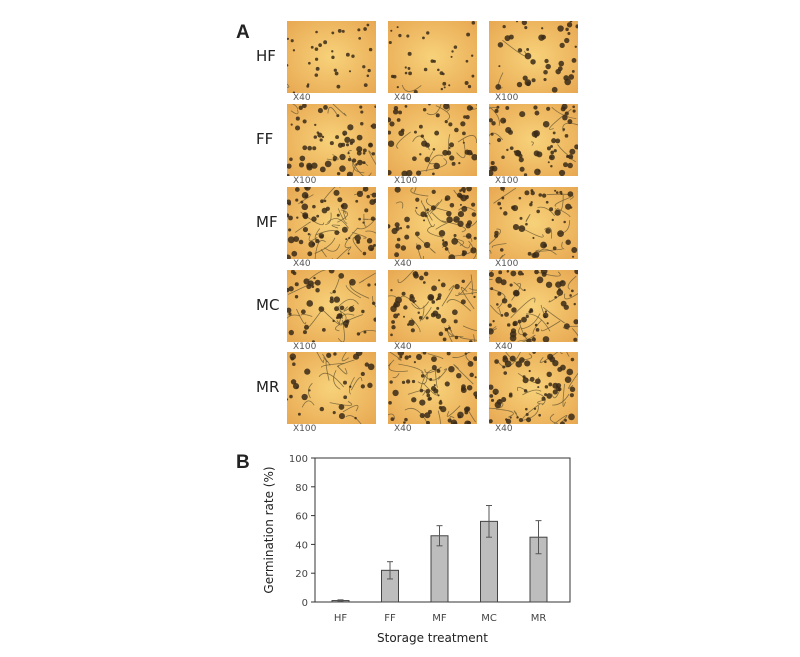 Image resolution: width=800 pixels, height=657 pixels. Describe the element at coordinates (243, 32) in the screenshot. I see `panel-a-letter: A` at that location.